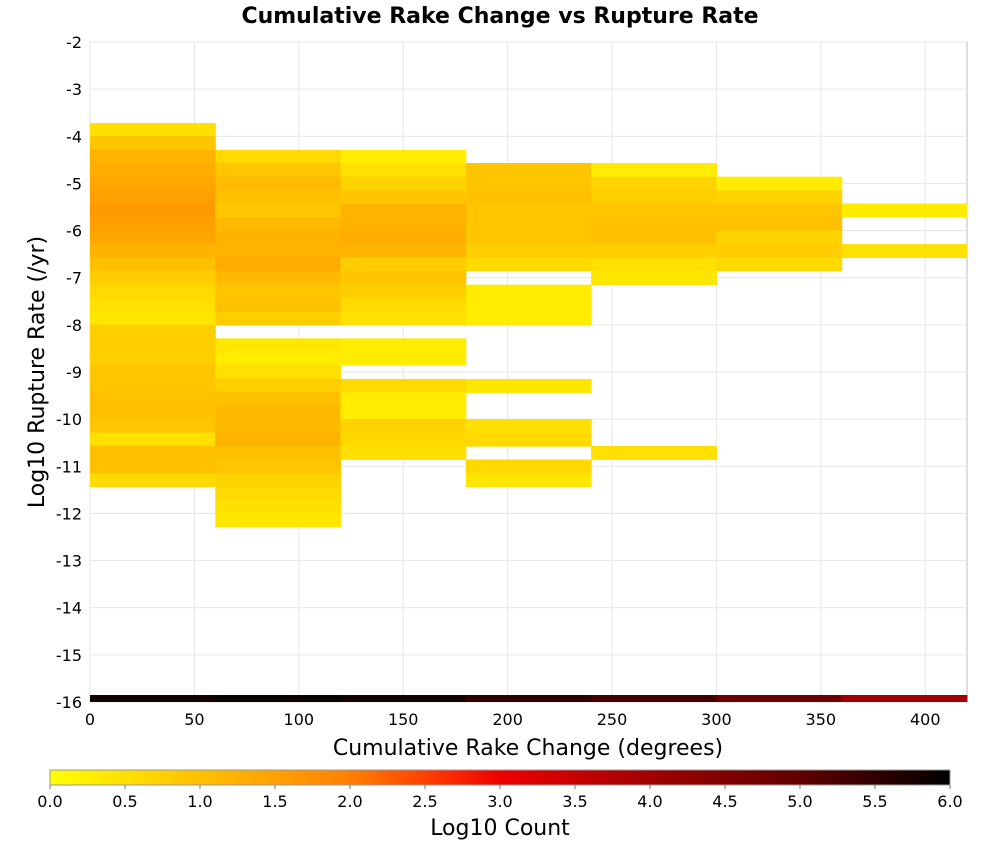 The image size is (1000, 850). Describe the element at coordinates (49, 801) in the screenshot. I see `colorbar-tick-label: 0.0` at that location.